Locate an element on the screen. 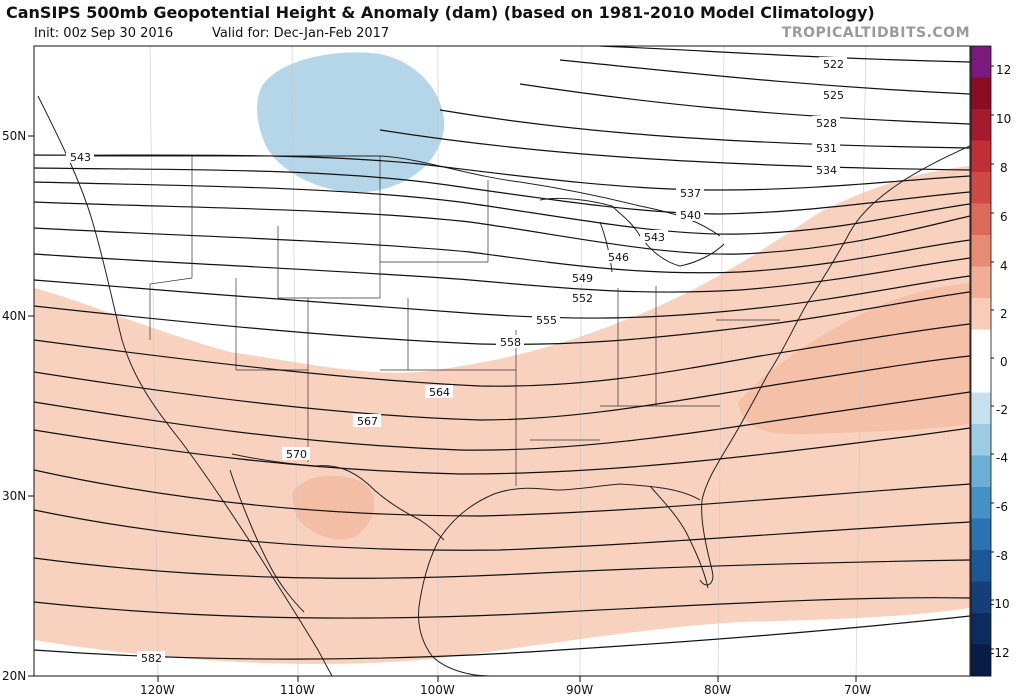  contour-label: 549 is located at coordinates (582, 278).